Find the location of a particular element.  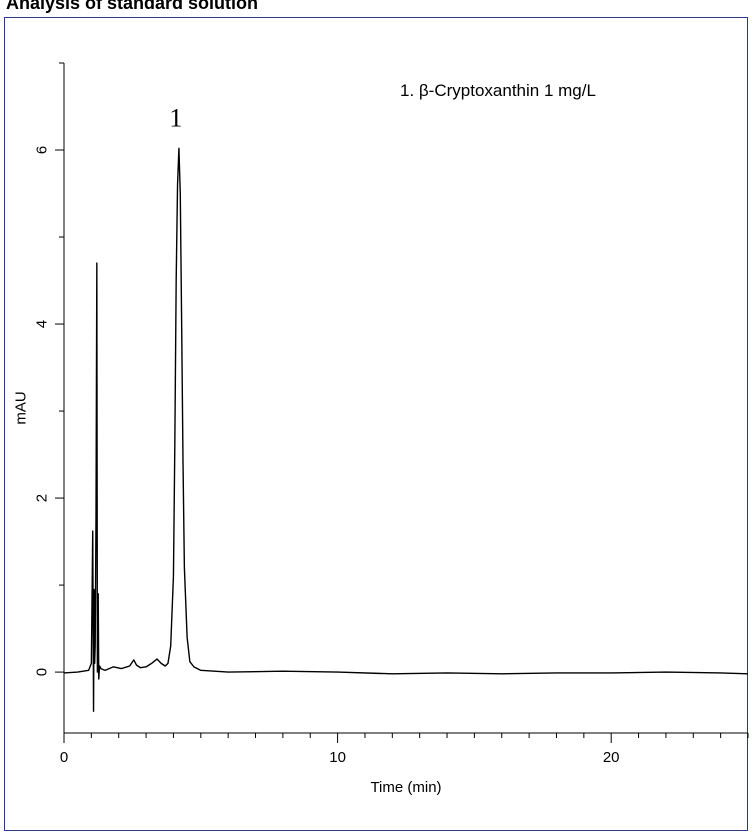

y-axis-title: mAU is located at coordinates (21, 407).